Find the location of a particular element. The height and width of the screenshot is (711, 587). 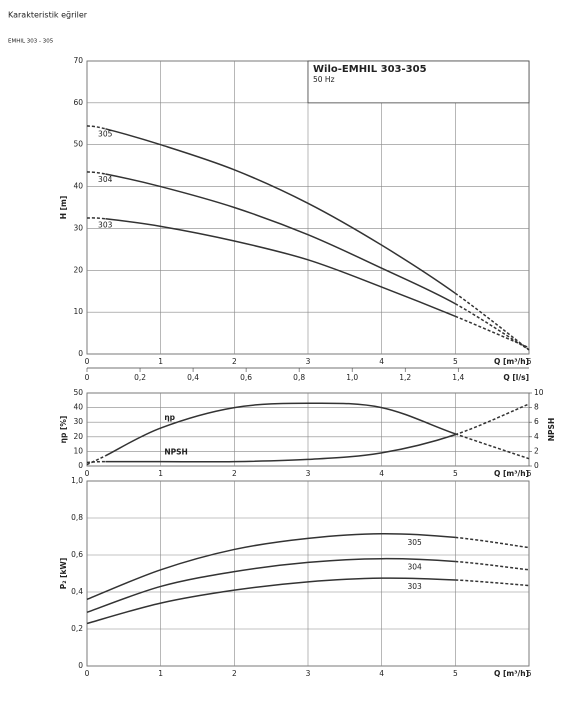

x2-tick-label: 0,4 is located at coordinates (193, 377).